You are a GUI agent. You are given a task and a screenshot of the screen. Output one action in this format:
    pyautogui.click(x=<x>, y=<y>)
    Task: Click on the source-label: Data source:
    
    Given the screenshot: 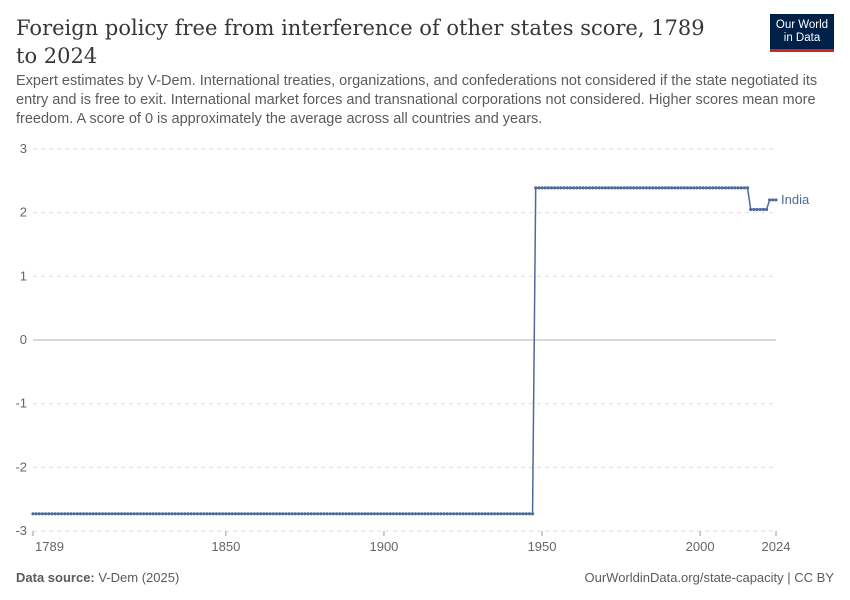 What is the action you would take?
    pyautogui.click(x=55, y=577)
    